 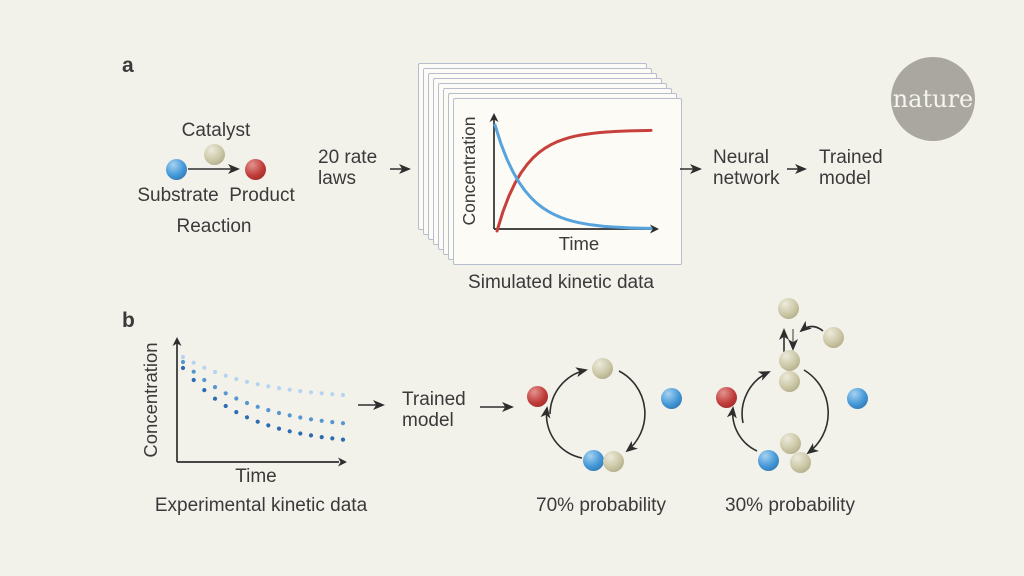 I want to click on cycle70-bottom-left-arc, so click(x=561, y=432).